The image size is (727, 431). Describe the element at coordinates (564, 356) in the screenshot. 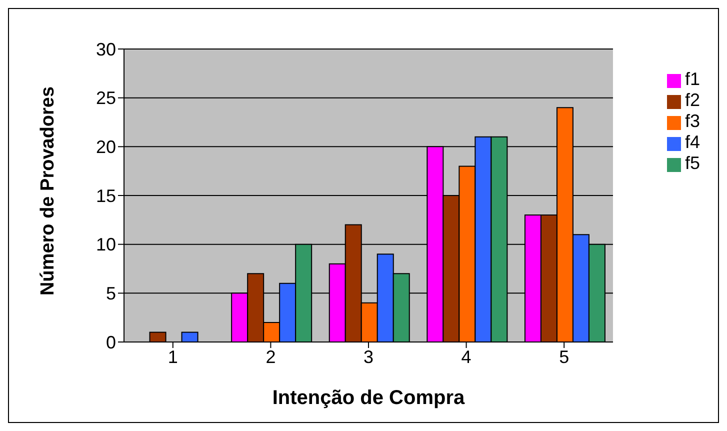

I see `x-tick-label: 5` at that location.